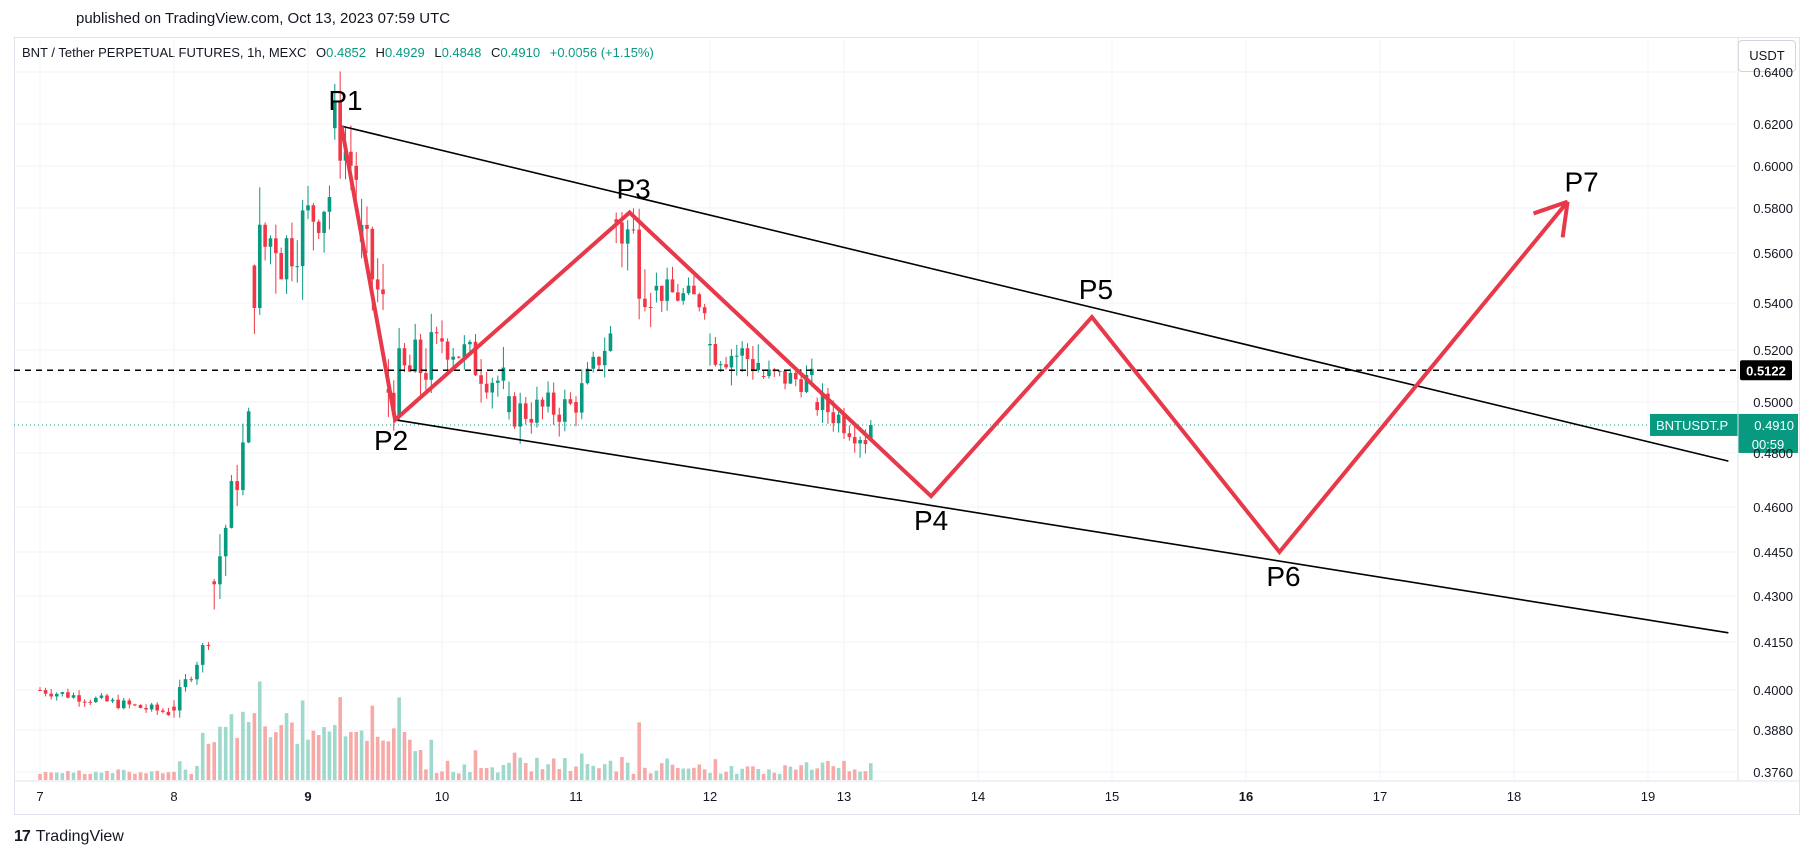 Image resolution: width=1814 pixels, height=858 pixels. What do you see at coordinates (495, 52) in the screenshot?
I see `close-label: C` at bounding box center [495, 52].